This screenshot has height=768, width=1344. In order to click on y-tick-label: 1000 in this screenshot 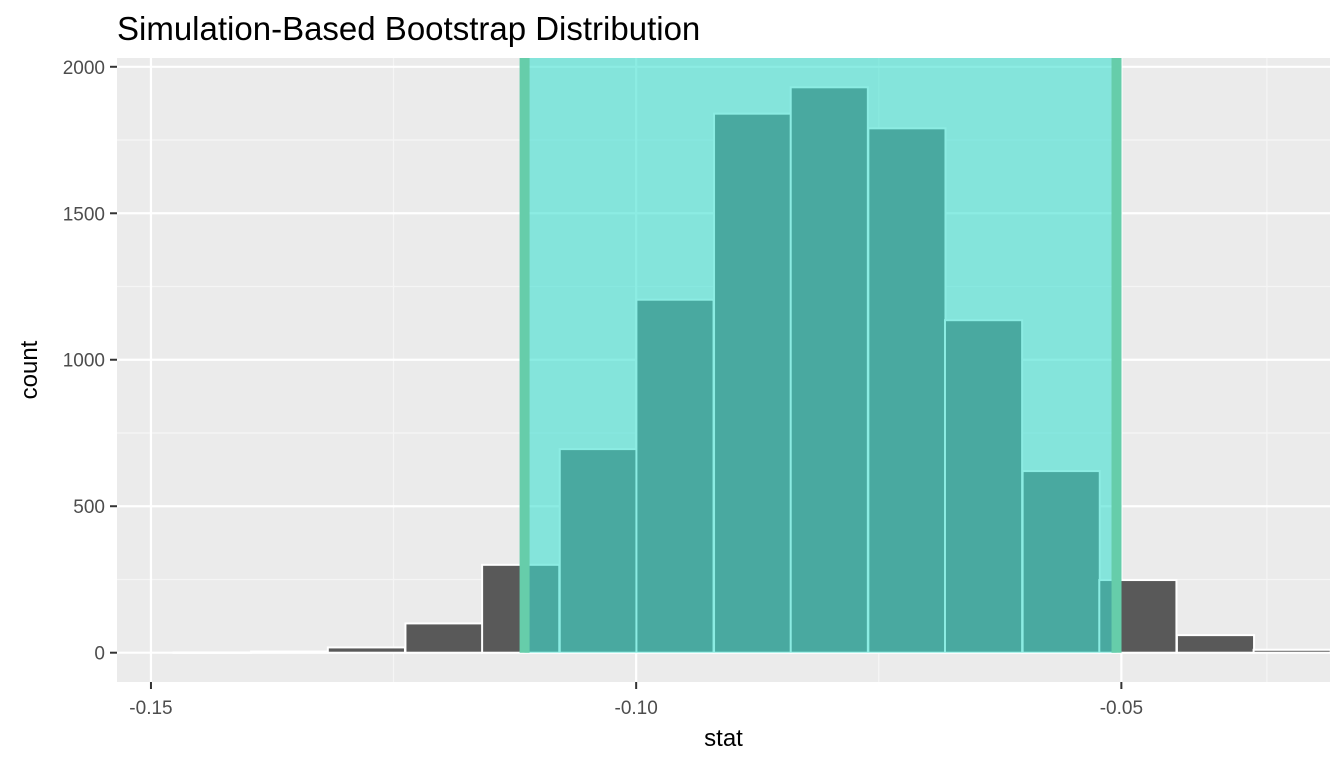, I will do `click(84, 361)`.